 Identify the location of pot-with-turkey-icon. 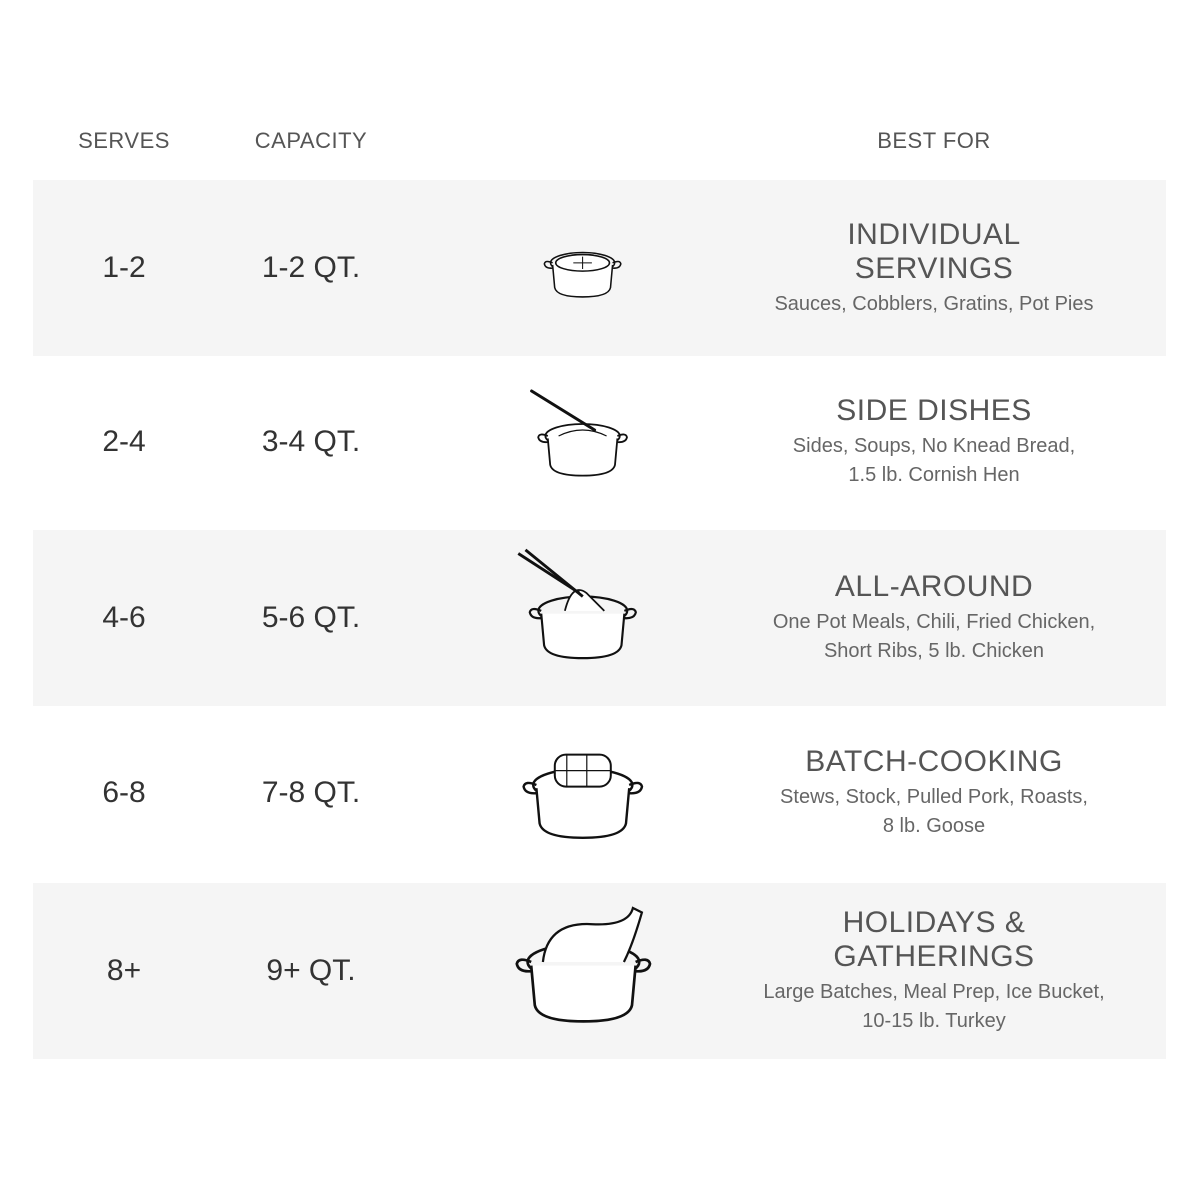
(583, 964).